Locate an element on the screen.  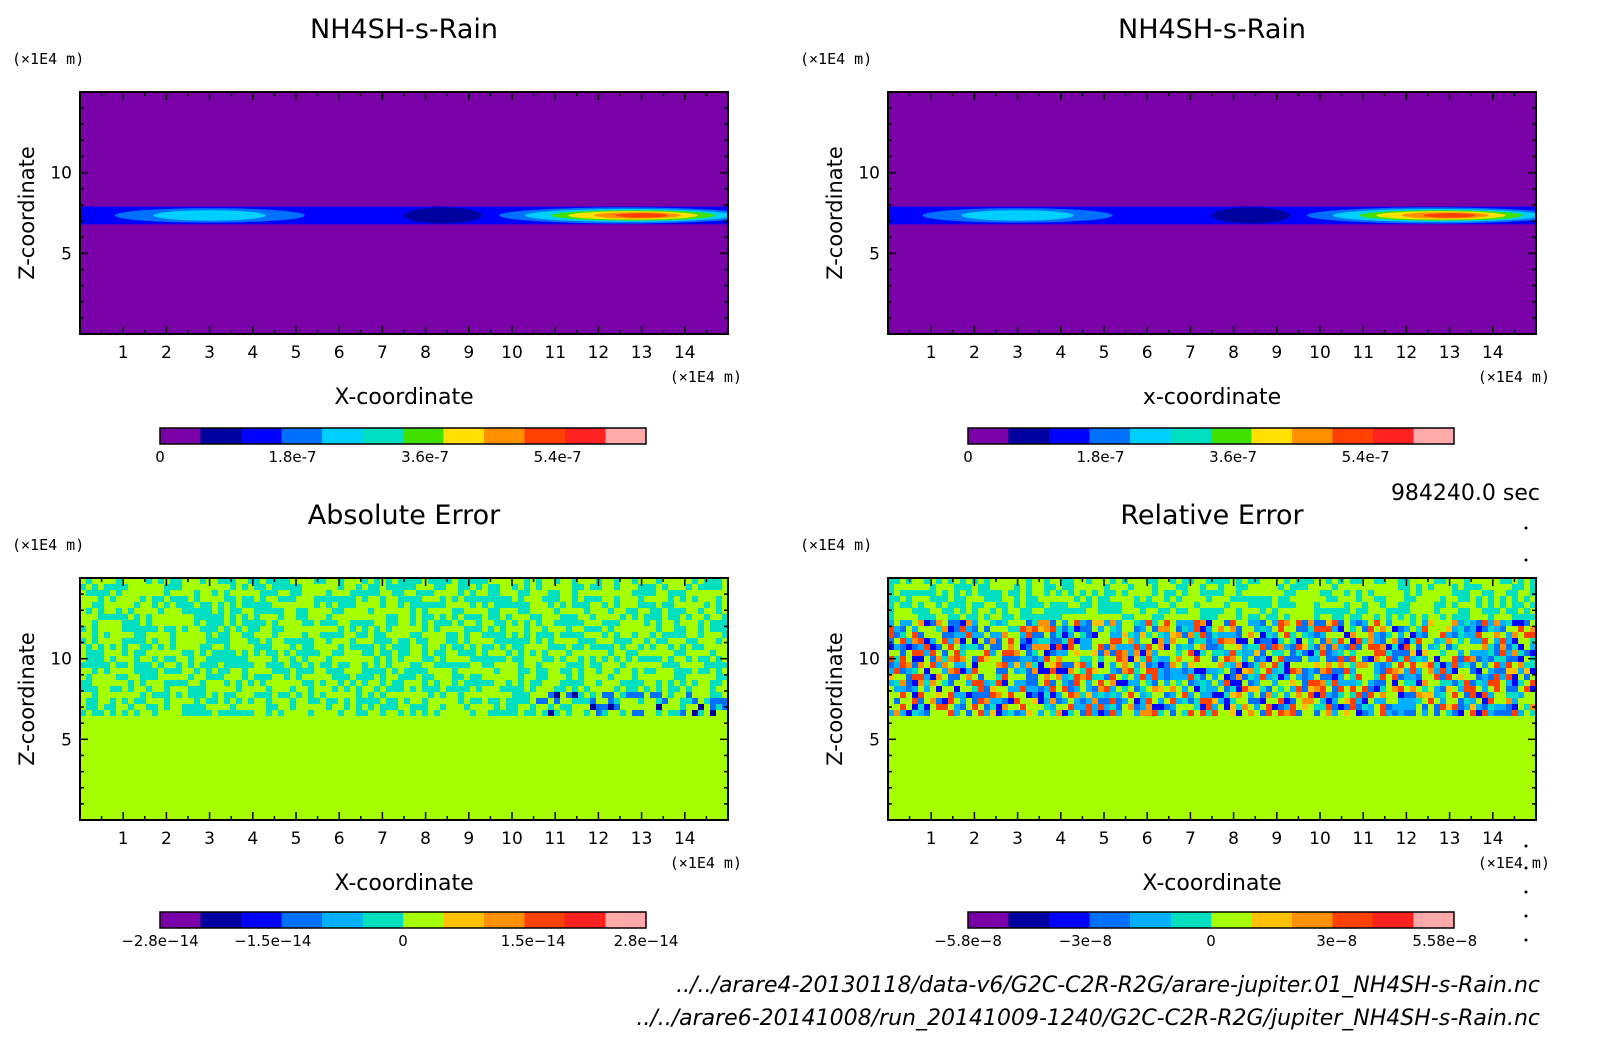
x-tick-label: 5 is located at coordinates (296, 839).